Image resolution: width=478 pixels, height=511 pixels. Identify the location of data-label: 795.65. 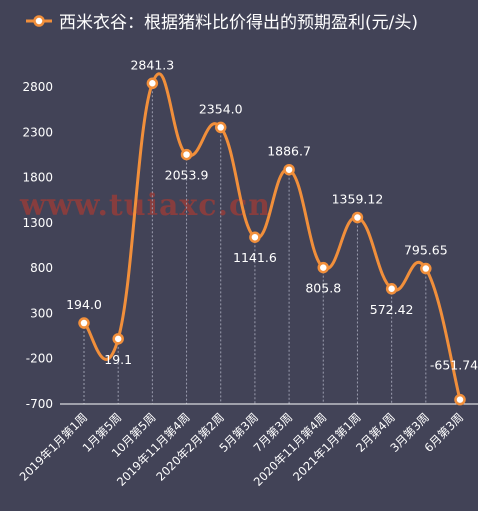
(426, 250).